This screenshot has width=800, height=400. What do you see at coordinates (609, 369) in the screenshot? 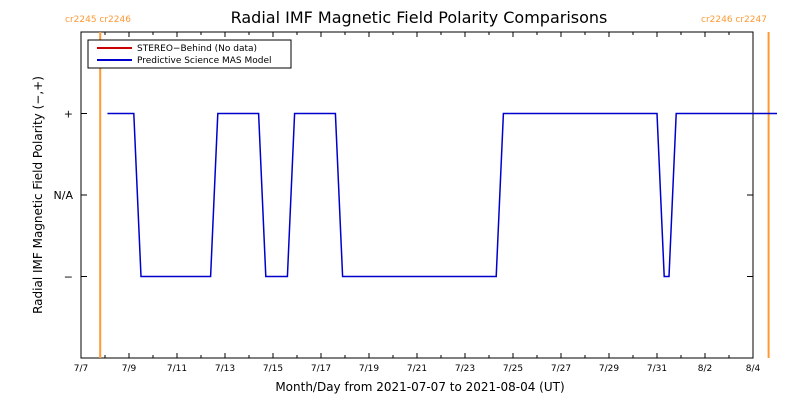
I see `x-tick-label: 7/29` at bounding box center [609, 369].